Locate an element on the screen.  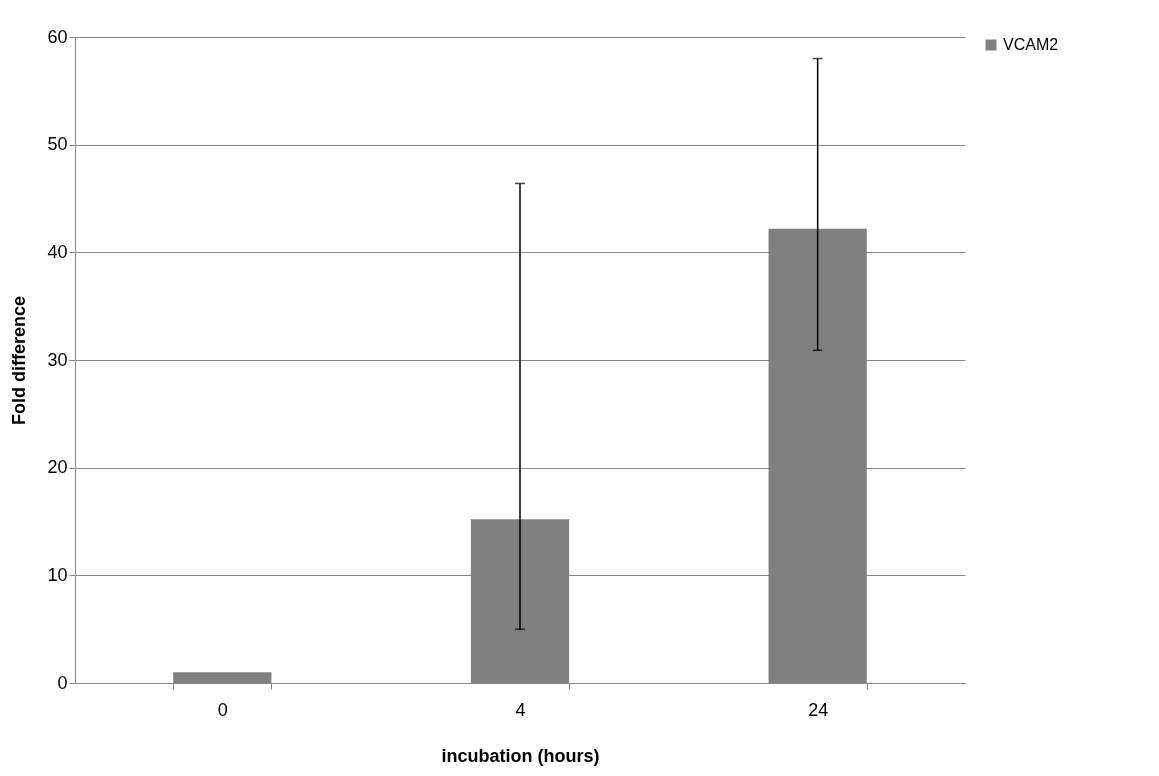
x-tick-label: 0 is located at coordinates (222, 709).